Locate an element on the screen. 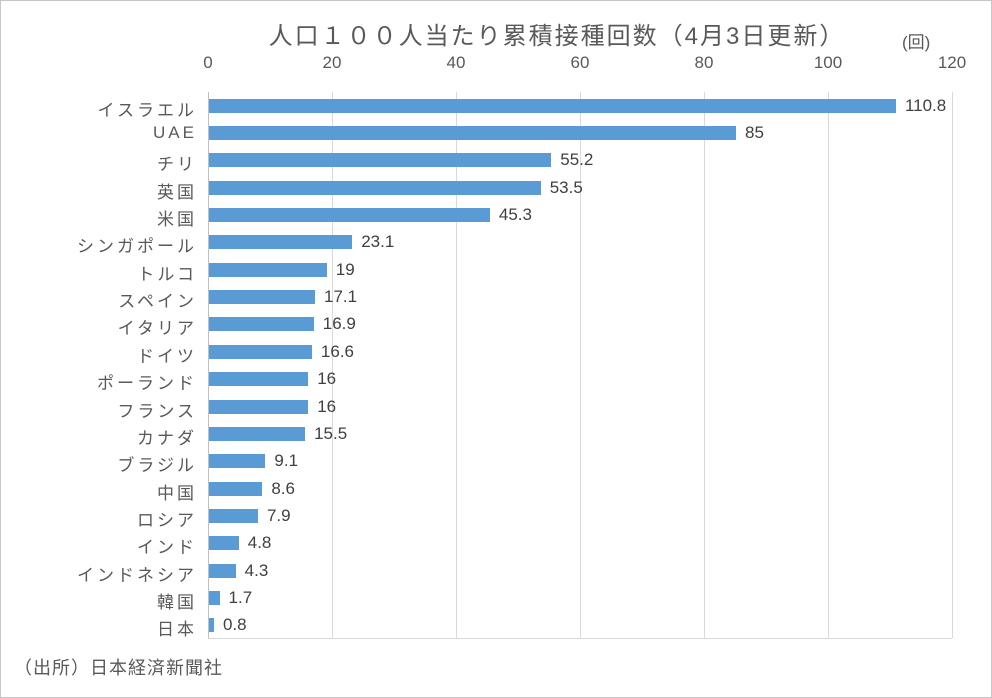 The image size is (992, 698). category-label: ポーランド is located at coordinates (147, 384).